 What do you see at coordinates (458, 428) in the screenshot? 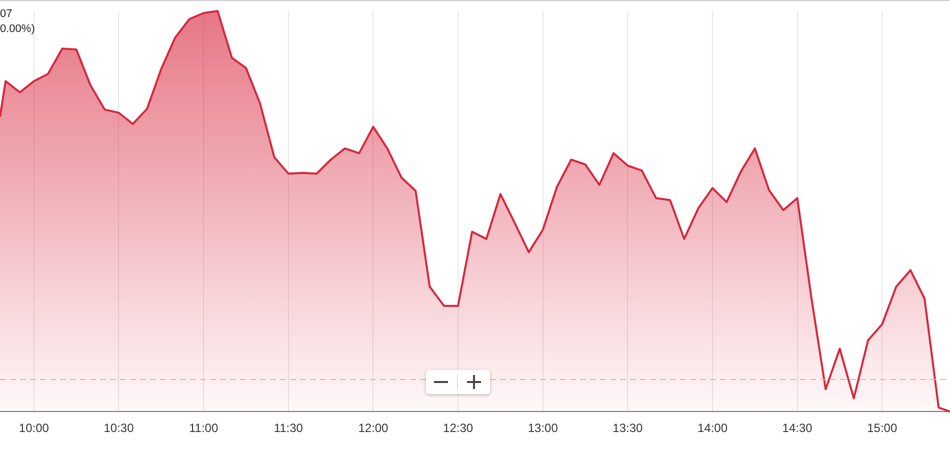
I see `x-tick-label: 12:30` at bounding box center [458, 428].